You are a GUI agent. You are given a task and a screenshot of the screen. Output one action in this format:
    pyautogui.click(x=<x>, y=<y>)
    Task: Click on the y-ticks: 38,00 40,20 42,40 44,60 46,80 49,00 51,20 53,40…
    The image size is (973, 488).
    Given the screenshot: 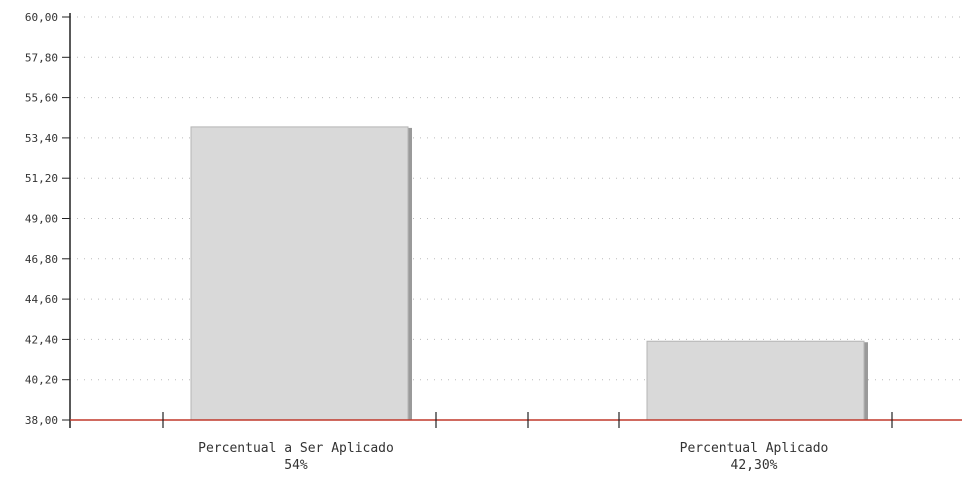 What is the action you would take?
    pyautogui.click(x=47, y=219)
    